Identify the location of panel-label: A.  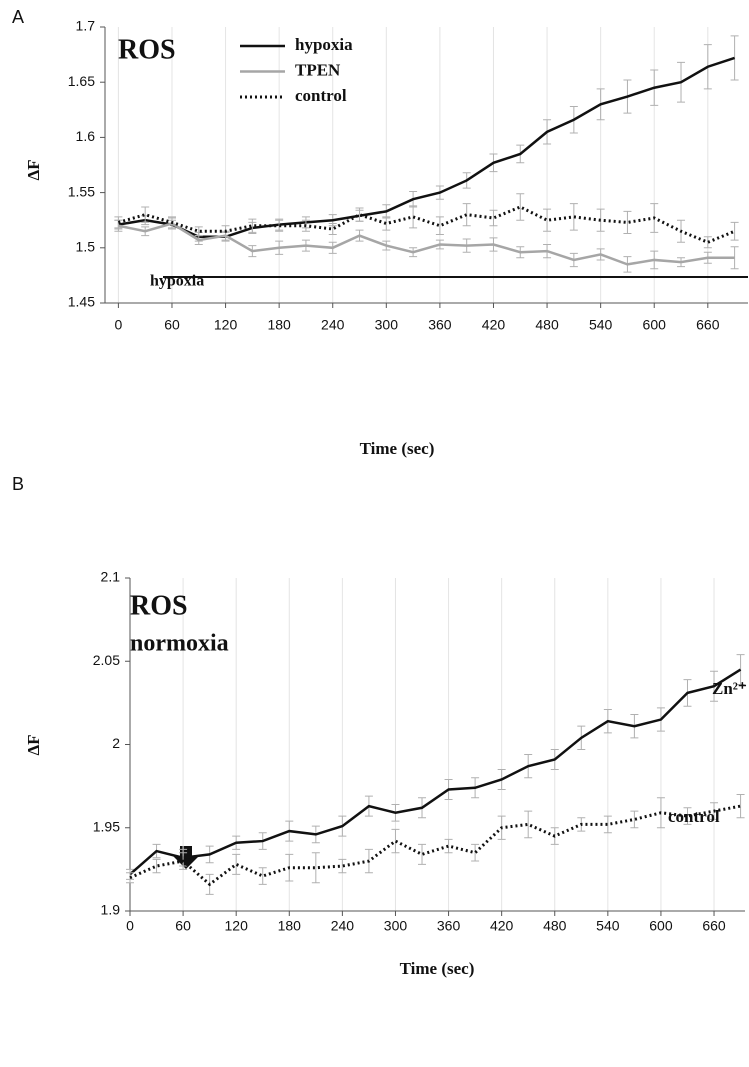
(18, 17).